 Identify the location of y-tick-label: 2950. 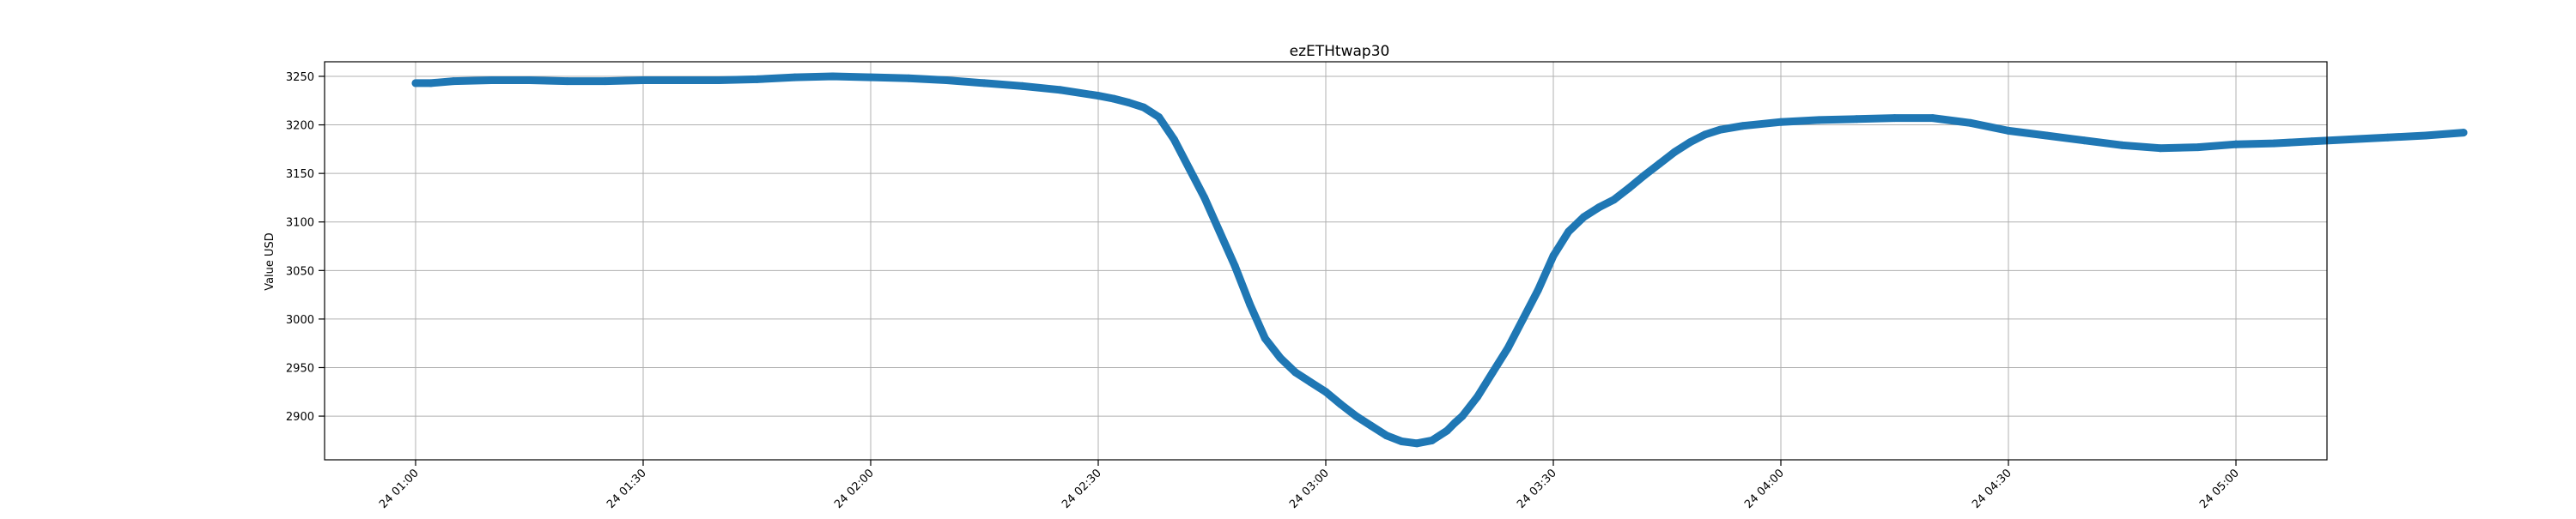
(300, 368).